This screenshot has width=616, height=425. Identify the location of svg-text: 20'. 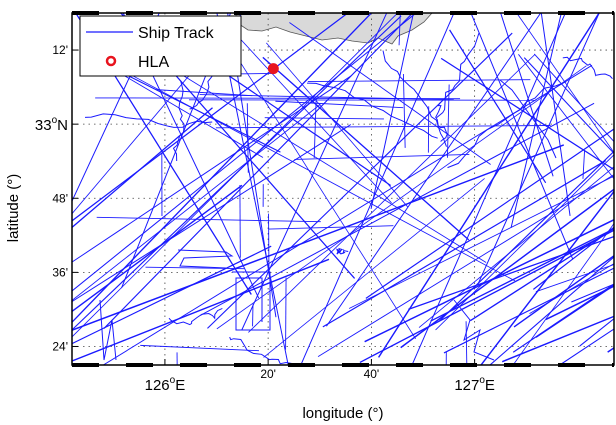
(268, 374).